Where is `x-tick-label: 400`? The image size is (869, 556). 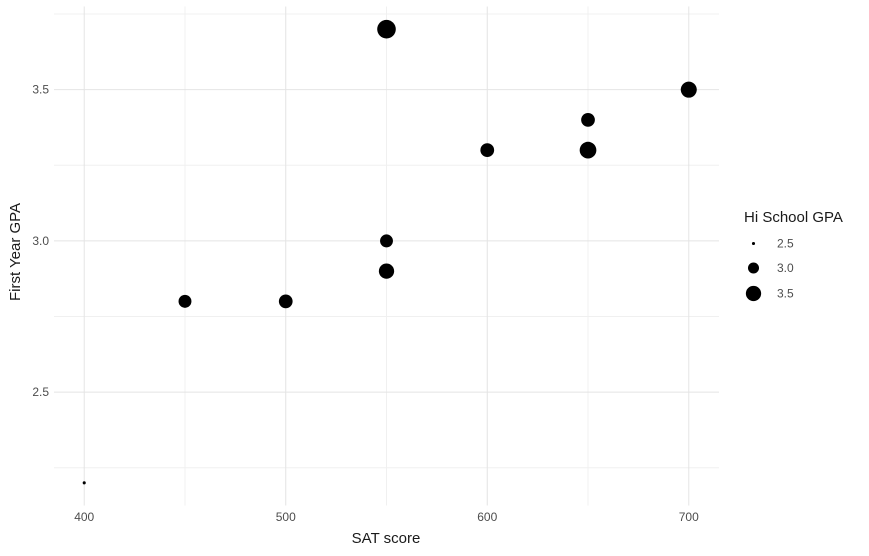
x-tick-label: 400 is located at coordinates (84, 517).